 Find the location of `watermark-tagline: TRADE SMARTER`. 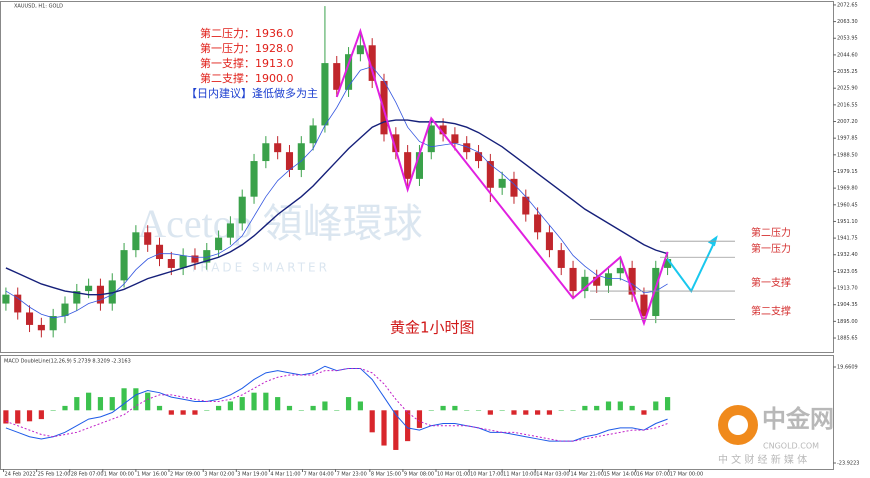

watermark-tagline: TRADE SMARTER is located at coordinates (259, 268).